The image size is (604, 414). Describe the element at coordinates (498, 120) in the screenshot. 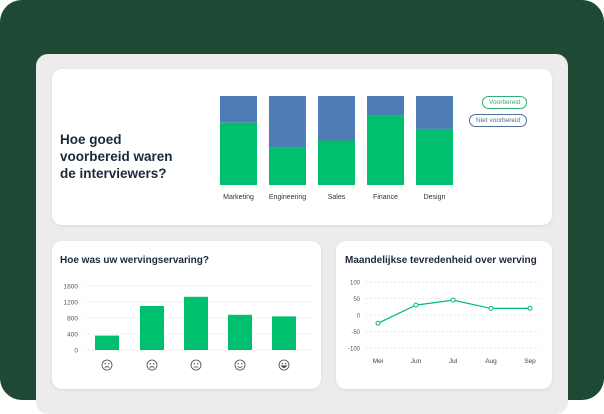

I see `legend-not-prepared: Niet voorbereid` at that location.